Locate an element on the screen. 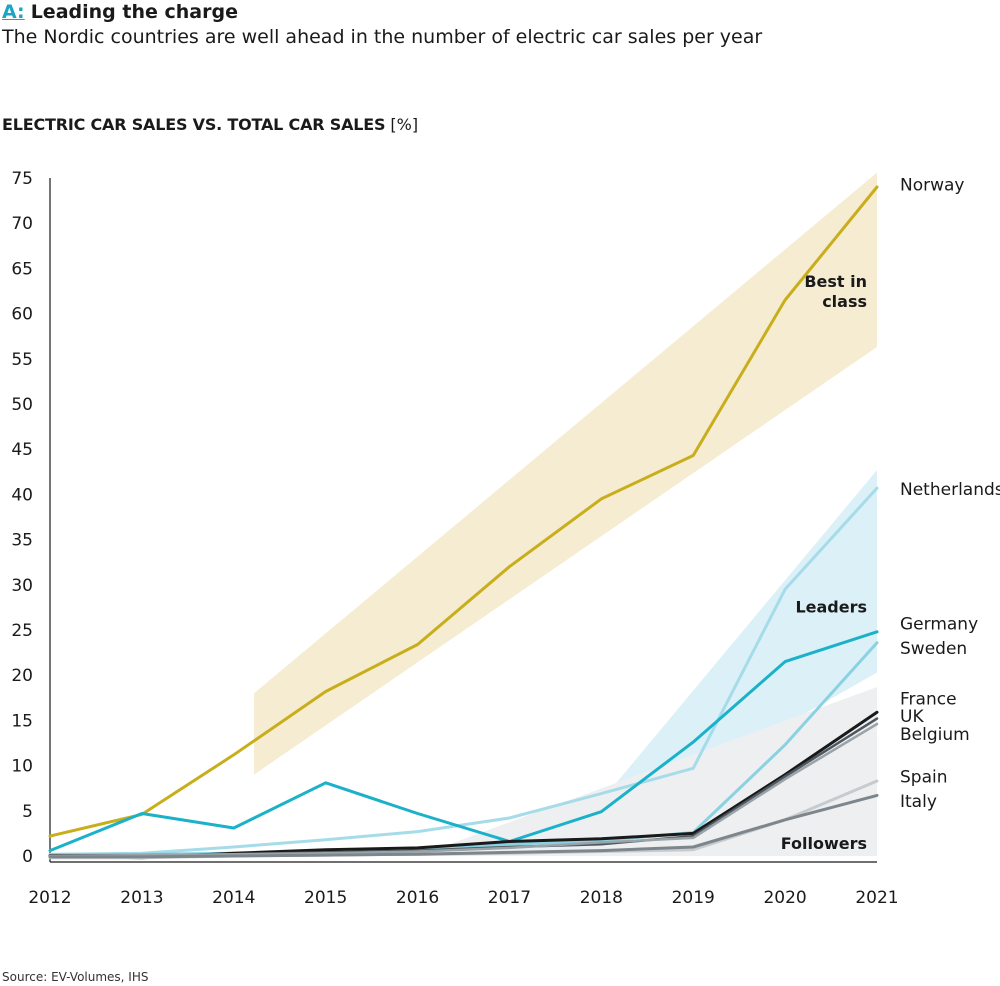  y-tick-label: 40 is located at coordinates (22, 495).